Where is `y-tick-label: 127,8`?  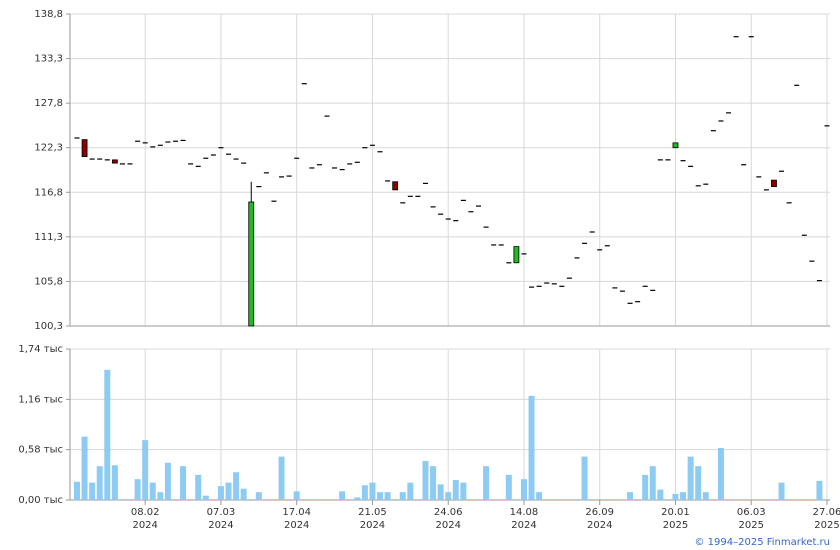
y-tick-label: 127,8 is located at coordinates (48, 103).